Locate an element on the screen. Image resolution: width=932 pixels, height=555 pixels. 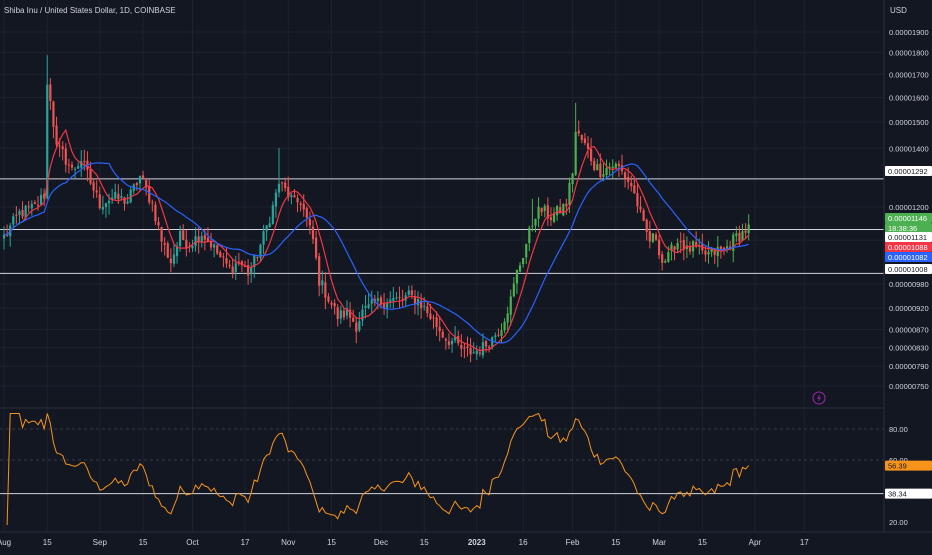
rsi-tick-label: 80.00 is located at coordinates (898, 429).